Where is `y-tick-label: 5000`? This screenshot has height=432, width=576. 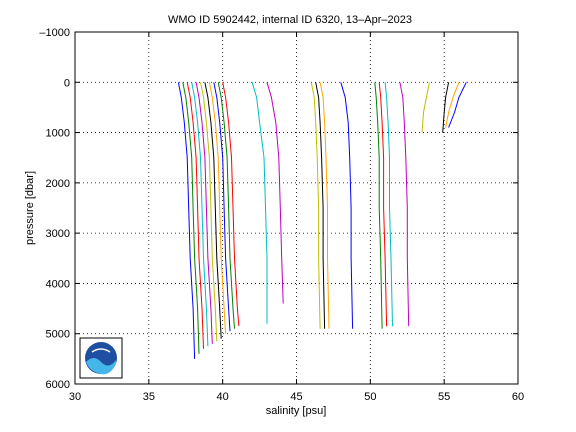
y-tick-label: 5000 is located at coordinates (58, 335).